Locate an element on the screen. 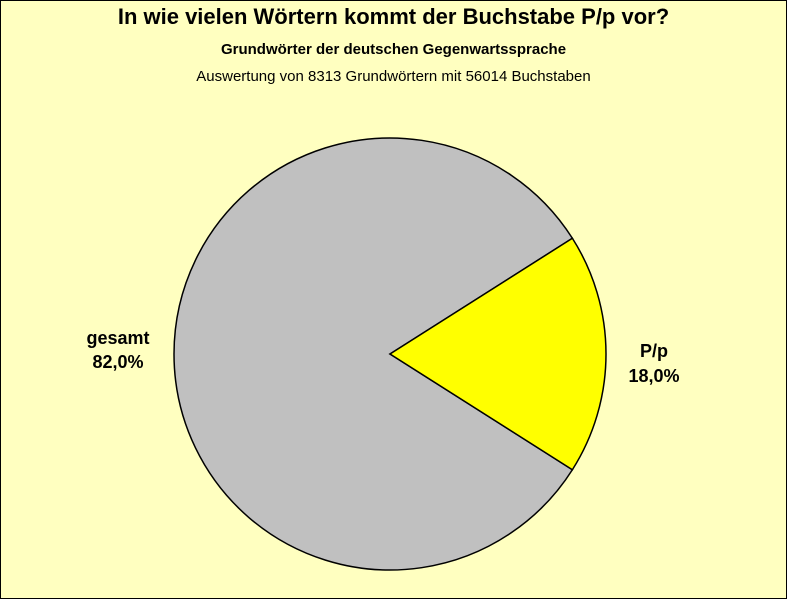 This screenshot has width=787, height=599. slice-p is located at coordinates (497, 354).